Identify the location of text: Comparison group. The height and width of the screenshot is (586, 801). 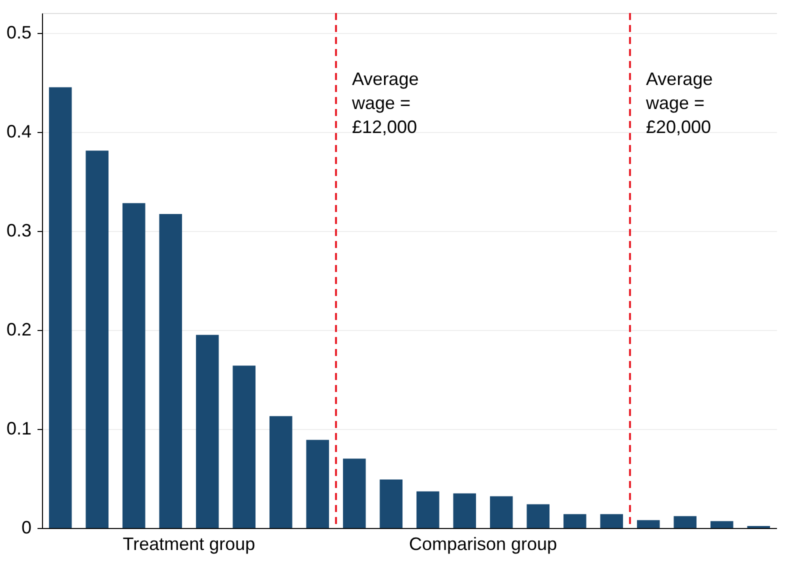
(483, 544).